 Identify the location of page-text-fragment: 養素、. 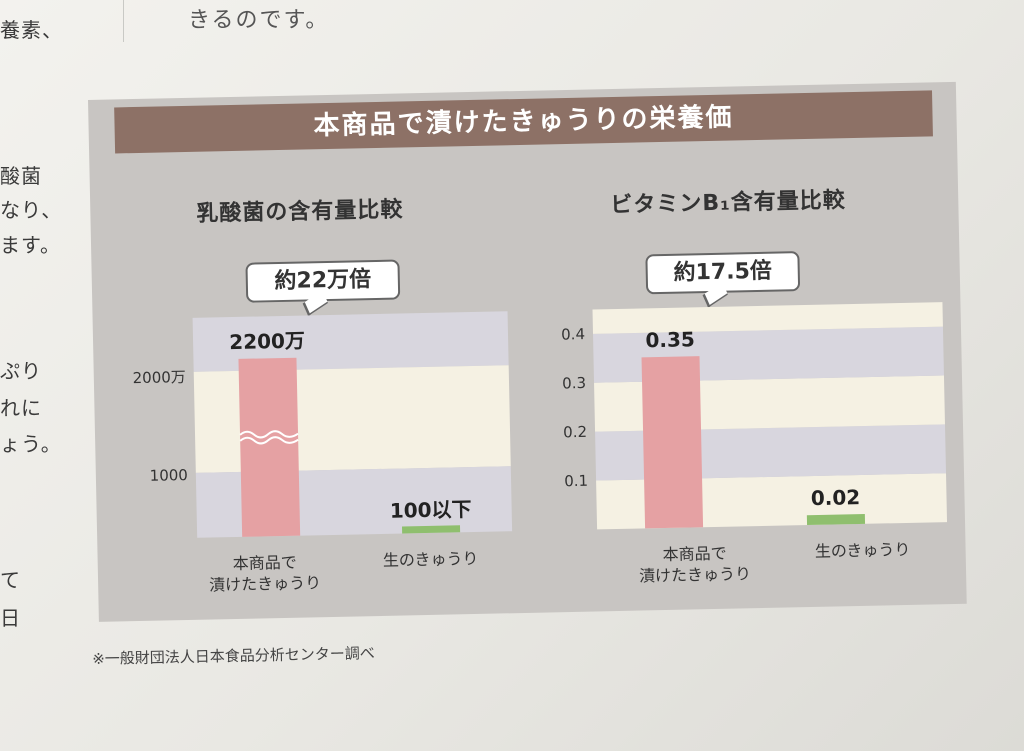
(31, 30).